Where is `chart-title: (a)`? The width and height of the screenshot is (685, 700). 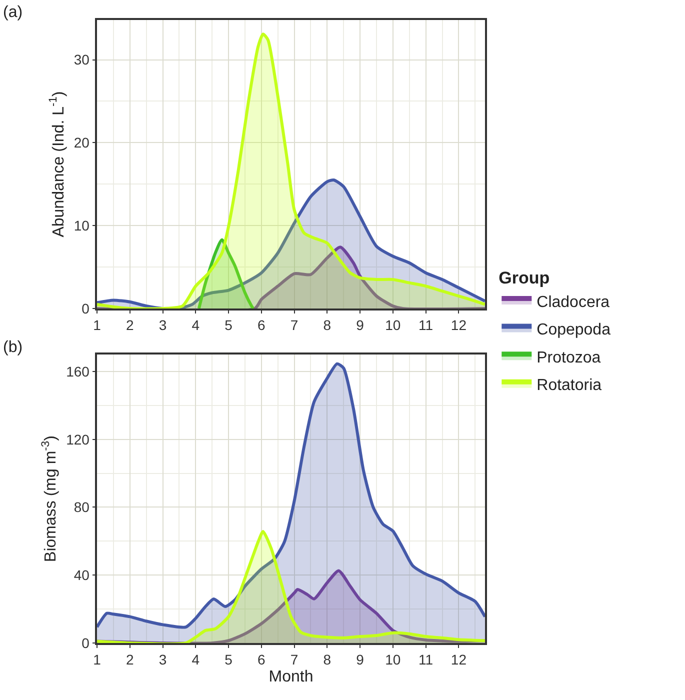 chart-title: (a) is located at coordinates (13, 12).